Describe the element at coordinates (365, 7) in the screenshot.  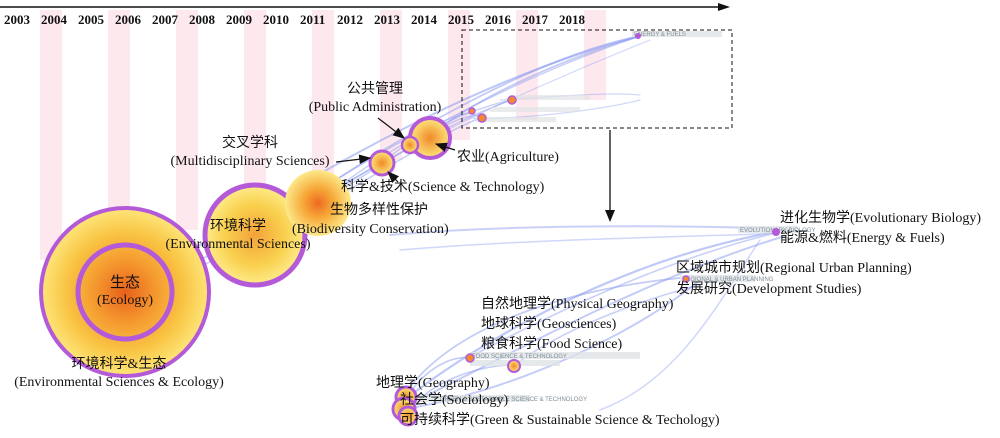
I see `timeline-axis` at that location.